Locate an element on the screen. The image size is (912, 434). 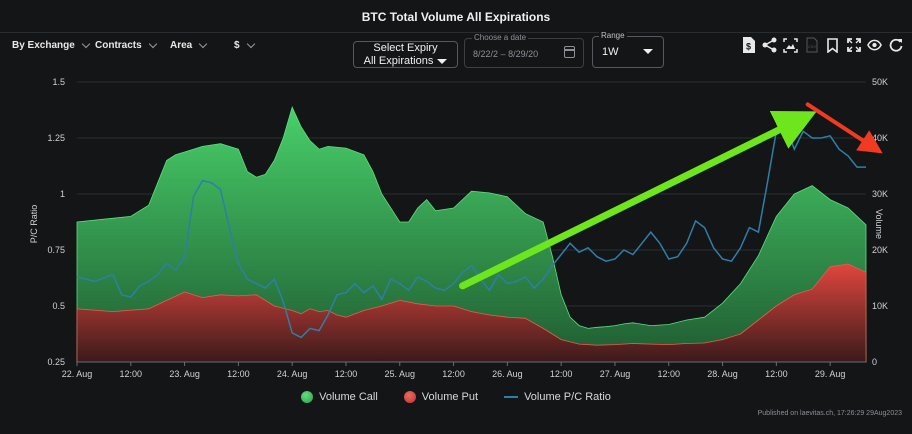
legend-ratio-label: Volume P/C Ratio is located at coordinates (567, 397).